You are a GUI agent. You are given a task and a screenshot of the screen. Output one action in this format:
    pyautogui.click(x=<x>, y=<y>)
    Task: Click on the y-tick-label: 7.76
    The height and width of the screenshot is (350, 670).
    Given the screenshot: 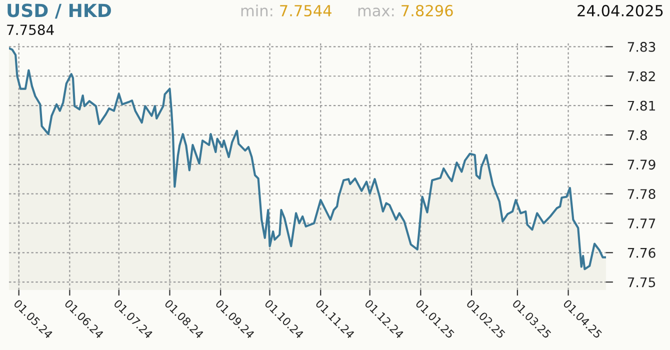 What is the action you would take?
    pyautogui.click(x=642, y=253)
    